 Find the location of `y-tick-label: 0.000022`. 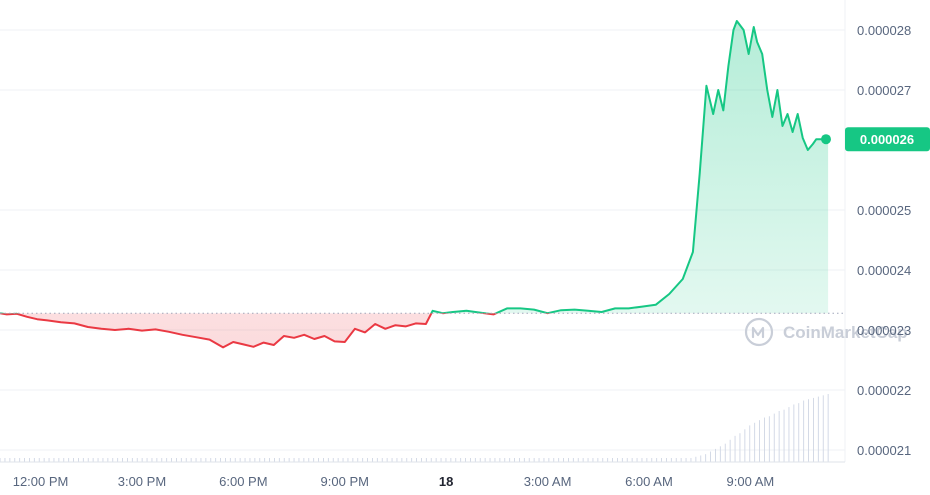

y-tick-label: 0.000022 is located at coordinates (884, 390).